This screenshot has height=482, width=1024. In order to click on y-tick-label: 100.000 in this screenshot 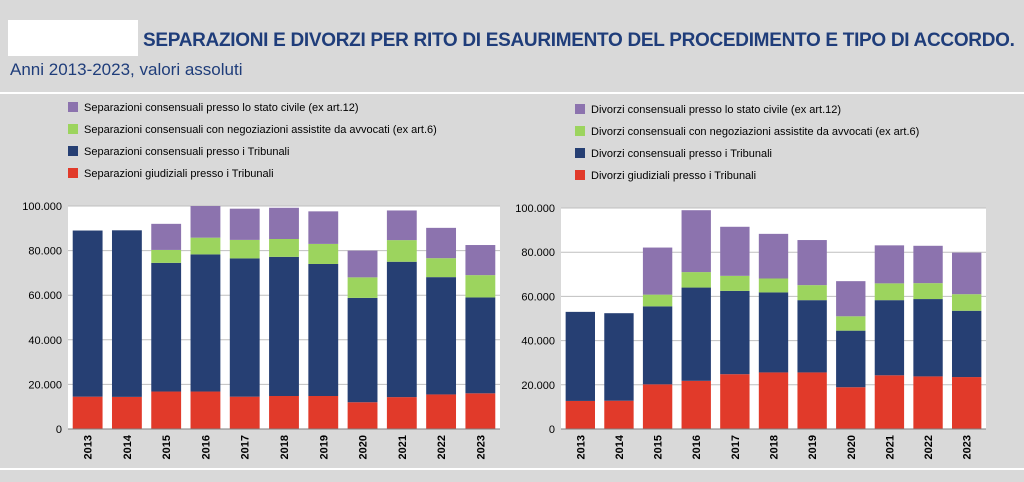, I will do `click(535, 209)`.